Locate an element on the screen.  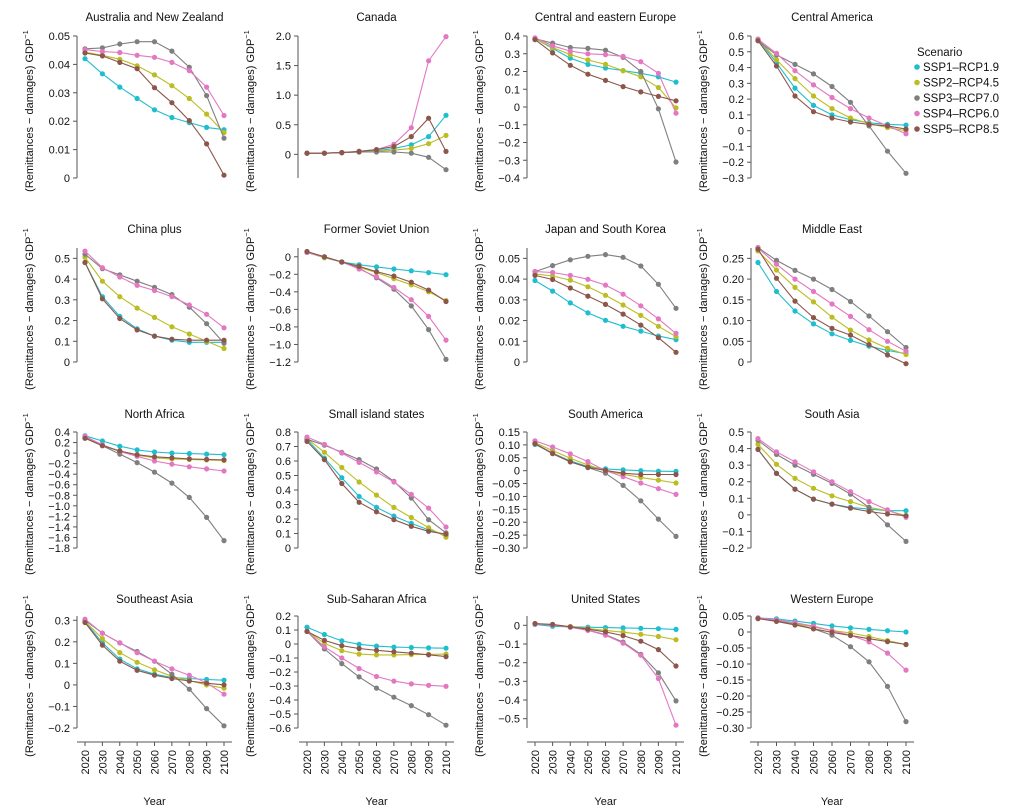
y-tick-label: −0.15 is located at coordinates (506, 510).